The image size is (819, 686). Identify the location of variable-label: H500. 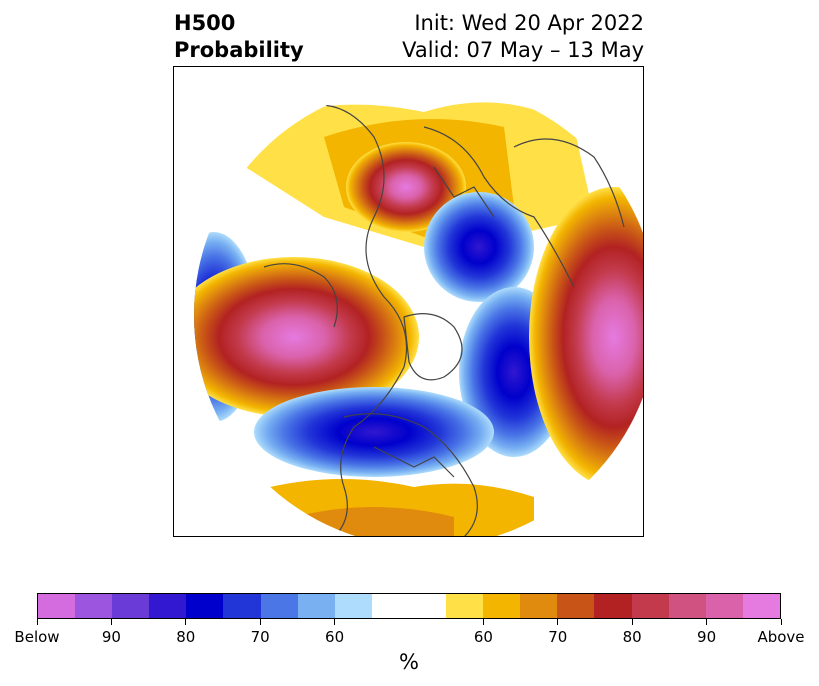
(205, 23).